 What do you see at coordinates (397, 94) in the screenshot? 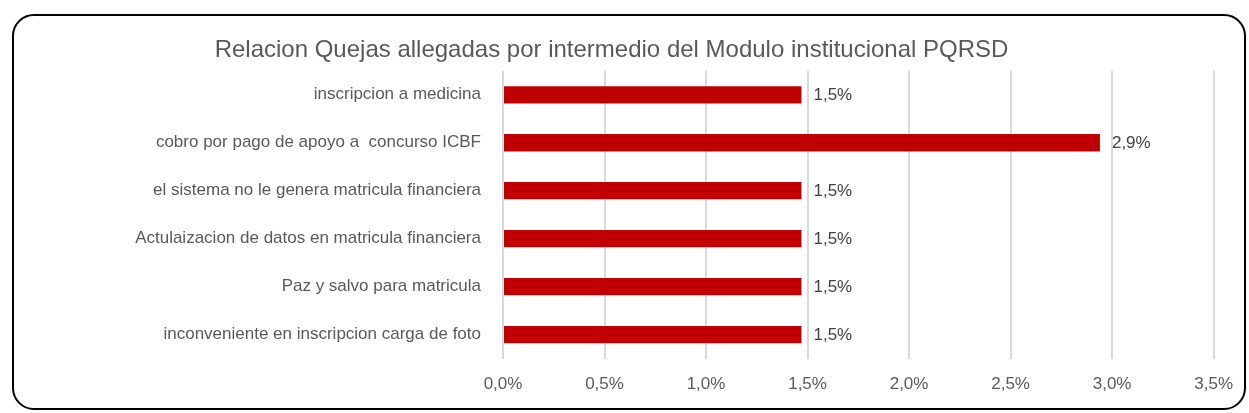
I see `y-tick-label: inscripcion a medicina` at bounding box center [397, 94].